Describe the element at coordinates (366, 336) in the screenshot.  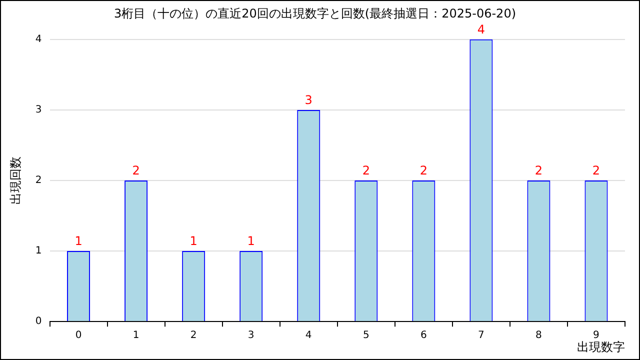
I see `x-tick-label: 5` at that location.